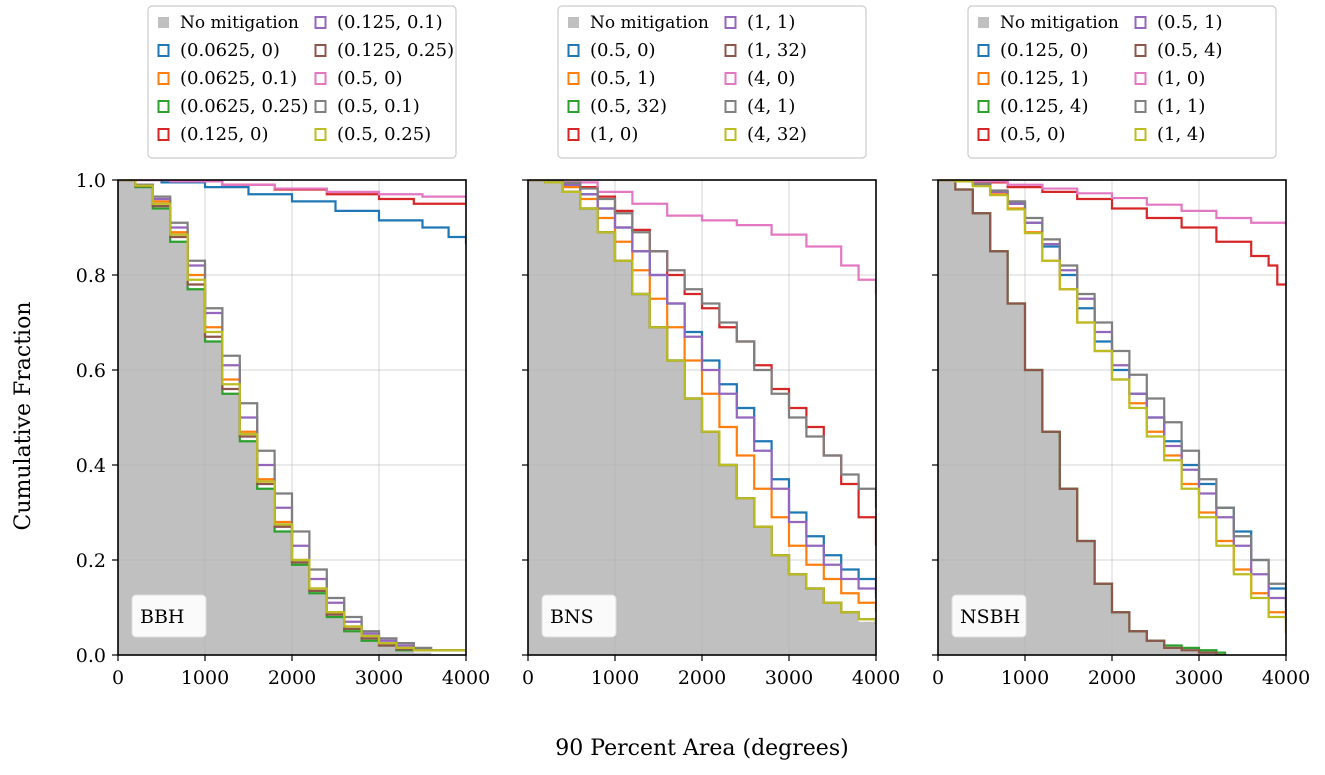  What do you see at coordinates (579, 616) in the screenshot?
I see `panel-label: BNS` at bounding box center [579, 616].